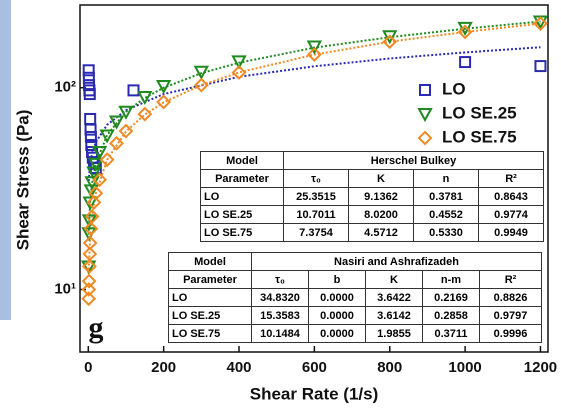 The image size is (561, 411). Describe the element at coordinates (65, 288) in the screenshot. I see `y-tick-label: 10¹` at that location.